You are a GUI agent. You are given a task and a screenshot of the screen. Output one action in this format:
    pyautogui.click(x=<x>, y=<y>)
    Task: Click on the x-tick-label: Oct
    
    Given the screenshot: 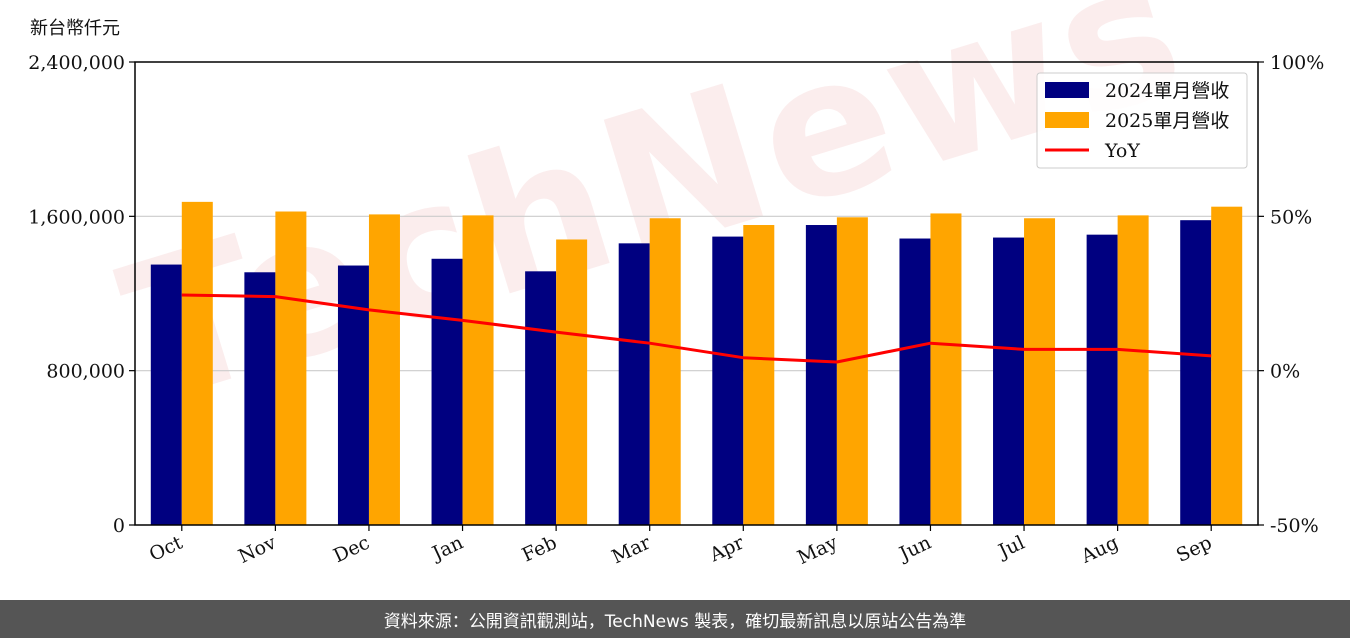 What is the action you would take?
    pyautogui.click(x=166, y=548)
    